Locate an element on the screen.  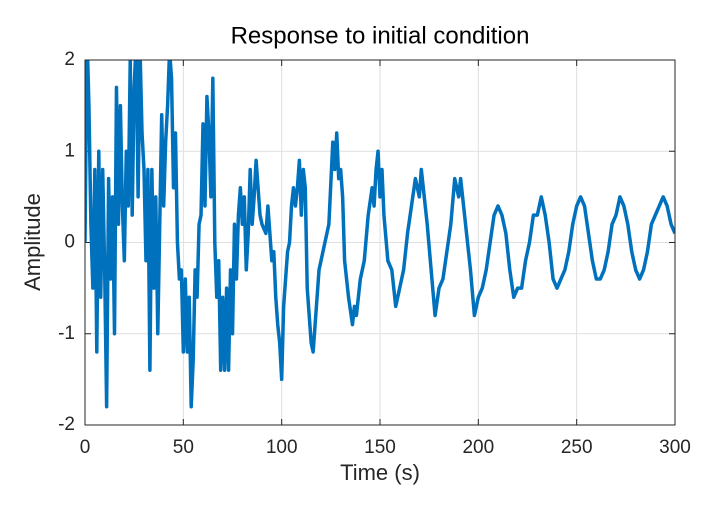
x-tick-label: 0 is located at coordinates (85, 447).